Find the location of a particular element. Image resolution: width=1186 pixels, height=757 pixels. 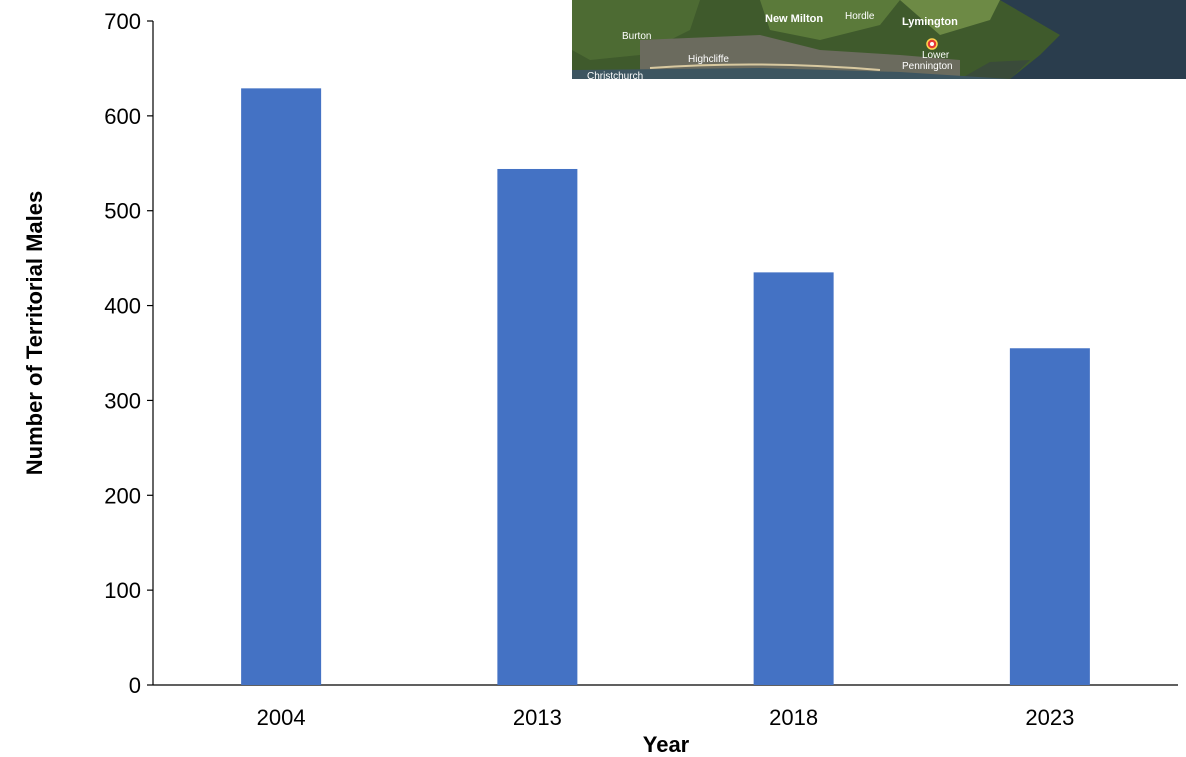

y-tick-label: 700 is located at coordinates (122, 21).